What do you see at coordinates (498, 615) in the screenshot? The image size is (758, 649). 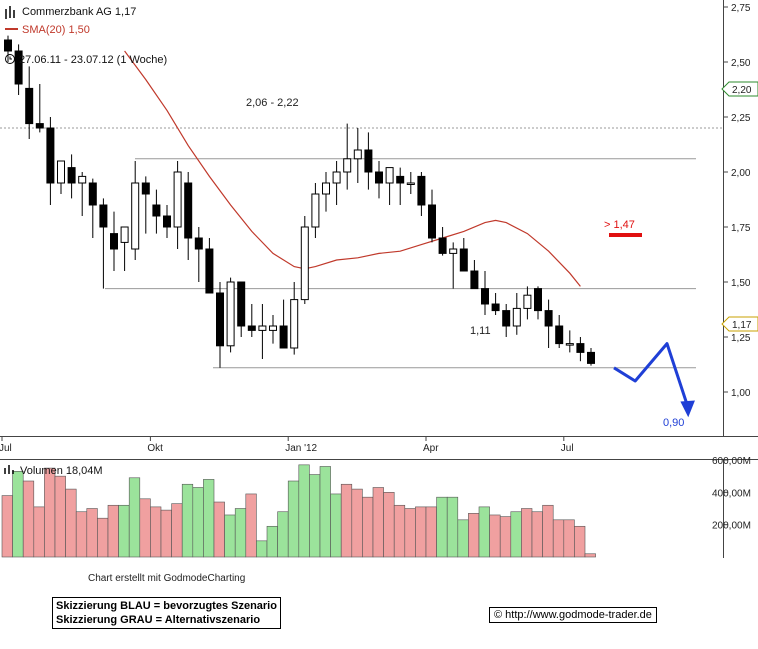 I see `copyright-icon: ©` at bounding box center [498, 615].